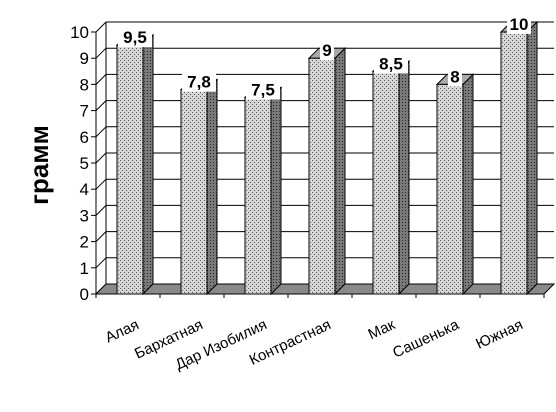 Image resolution: width=556 pixels, height=412 pixels. Describe the element at coordinates (84, 111) in the screenshot. I see `y-tick-label: 7` at that location.